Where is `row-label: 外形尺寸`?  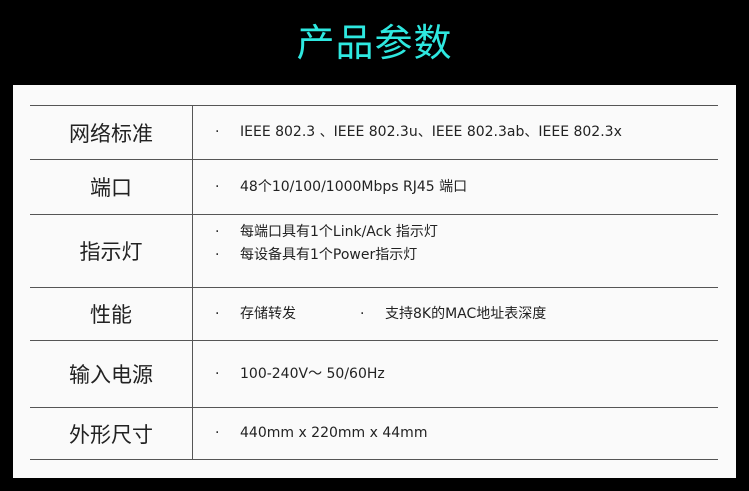 row-label: 外形尺寸 is located at coordinates (111, 433).